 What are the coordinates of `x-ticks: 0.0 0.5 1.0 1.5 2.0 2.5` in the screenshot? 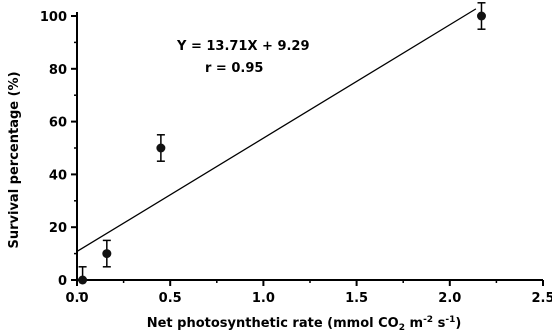 It's located at (308, 293).